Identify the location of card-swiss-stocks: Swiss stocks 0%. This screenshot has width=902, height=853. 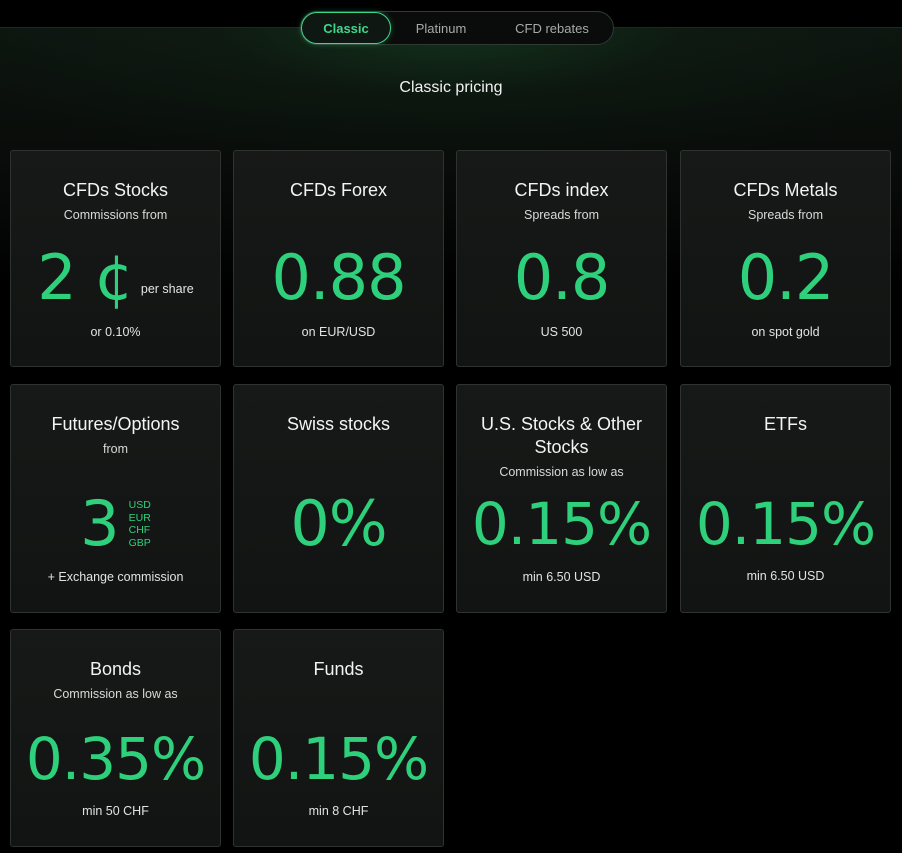
(338, 498).